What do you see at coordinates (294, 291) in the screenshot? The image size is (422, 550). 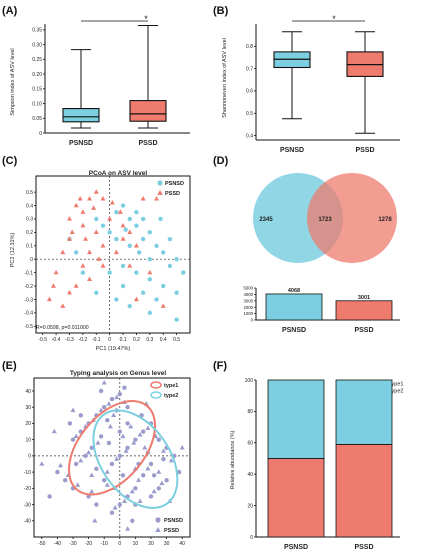 I see `chart-d-bar-value-label: 4068` at bounding box center [294, 291].